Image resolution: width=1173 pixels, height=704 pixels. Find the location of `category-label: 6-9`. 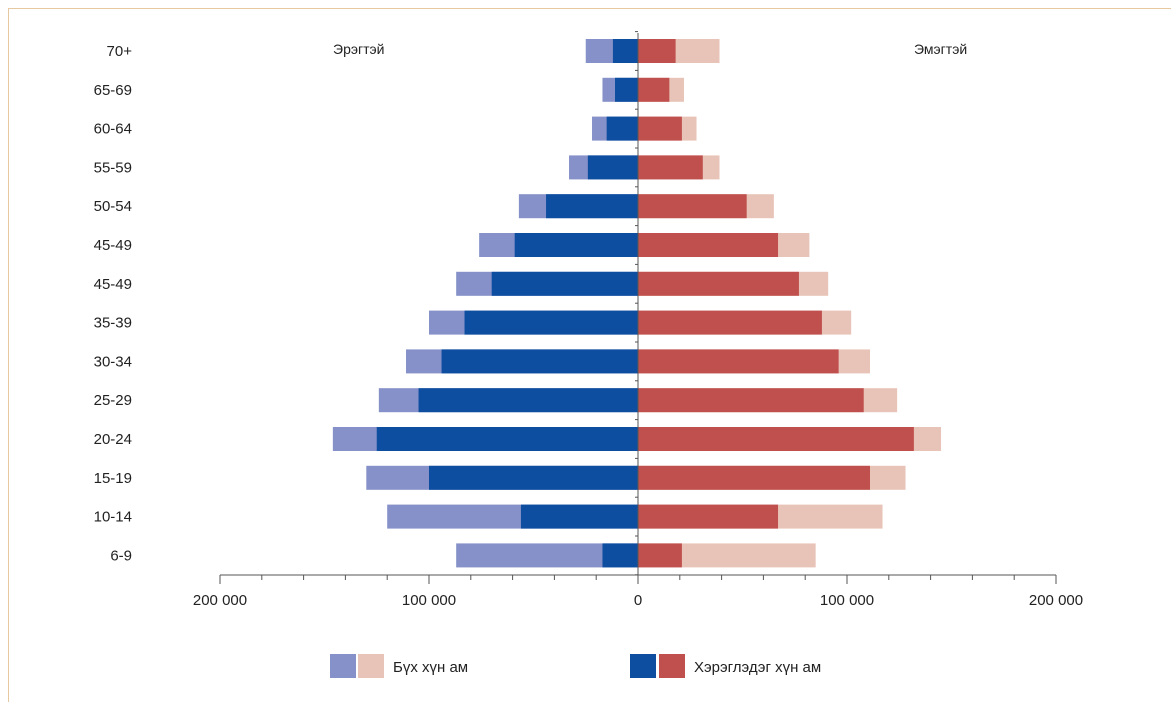

category-label: 6-9 is located at coordinates (121, 555).